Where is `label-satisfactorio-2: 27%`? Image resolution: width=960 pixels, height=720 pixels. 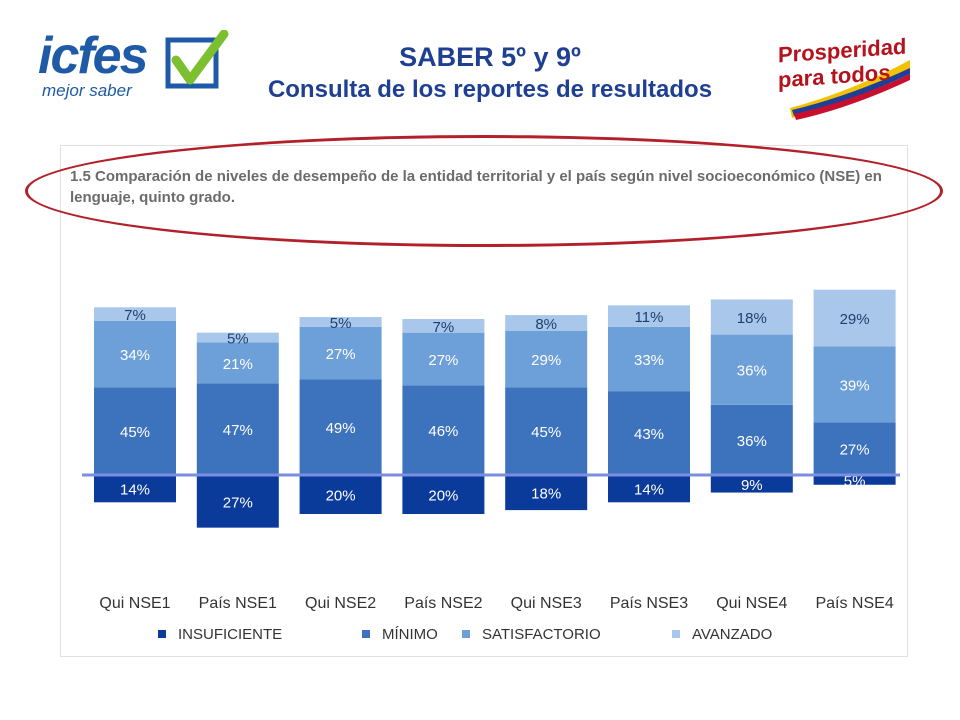
label-satisfactorio-2: 27% is located at coordinates (341, 354).